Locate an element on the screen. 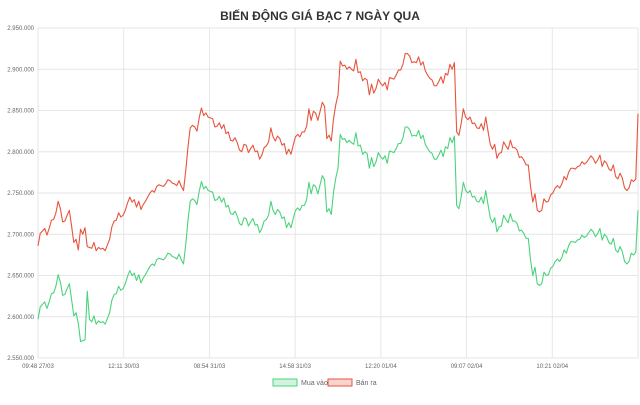  x-tick-label: 12:11 30/03 is located at coordinates (124, 367).